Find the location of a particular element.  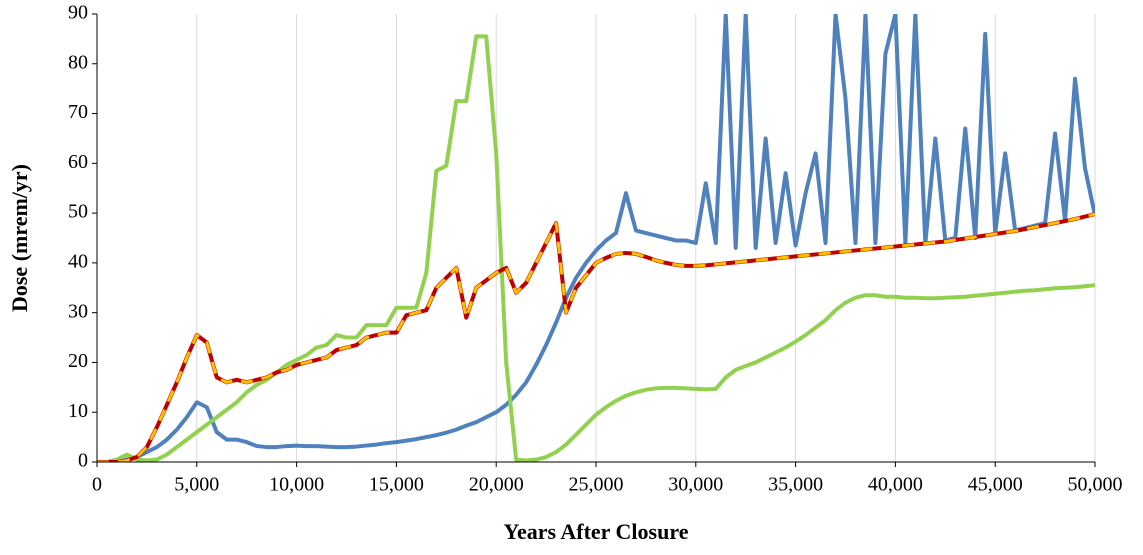

x-axis-title: Years After Closure is located at coordinates (596, 531).